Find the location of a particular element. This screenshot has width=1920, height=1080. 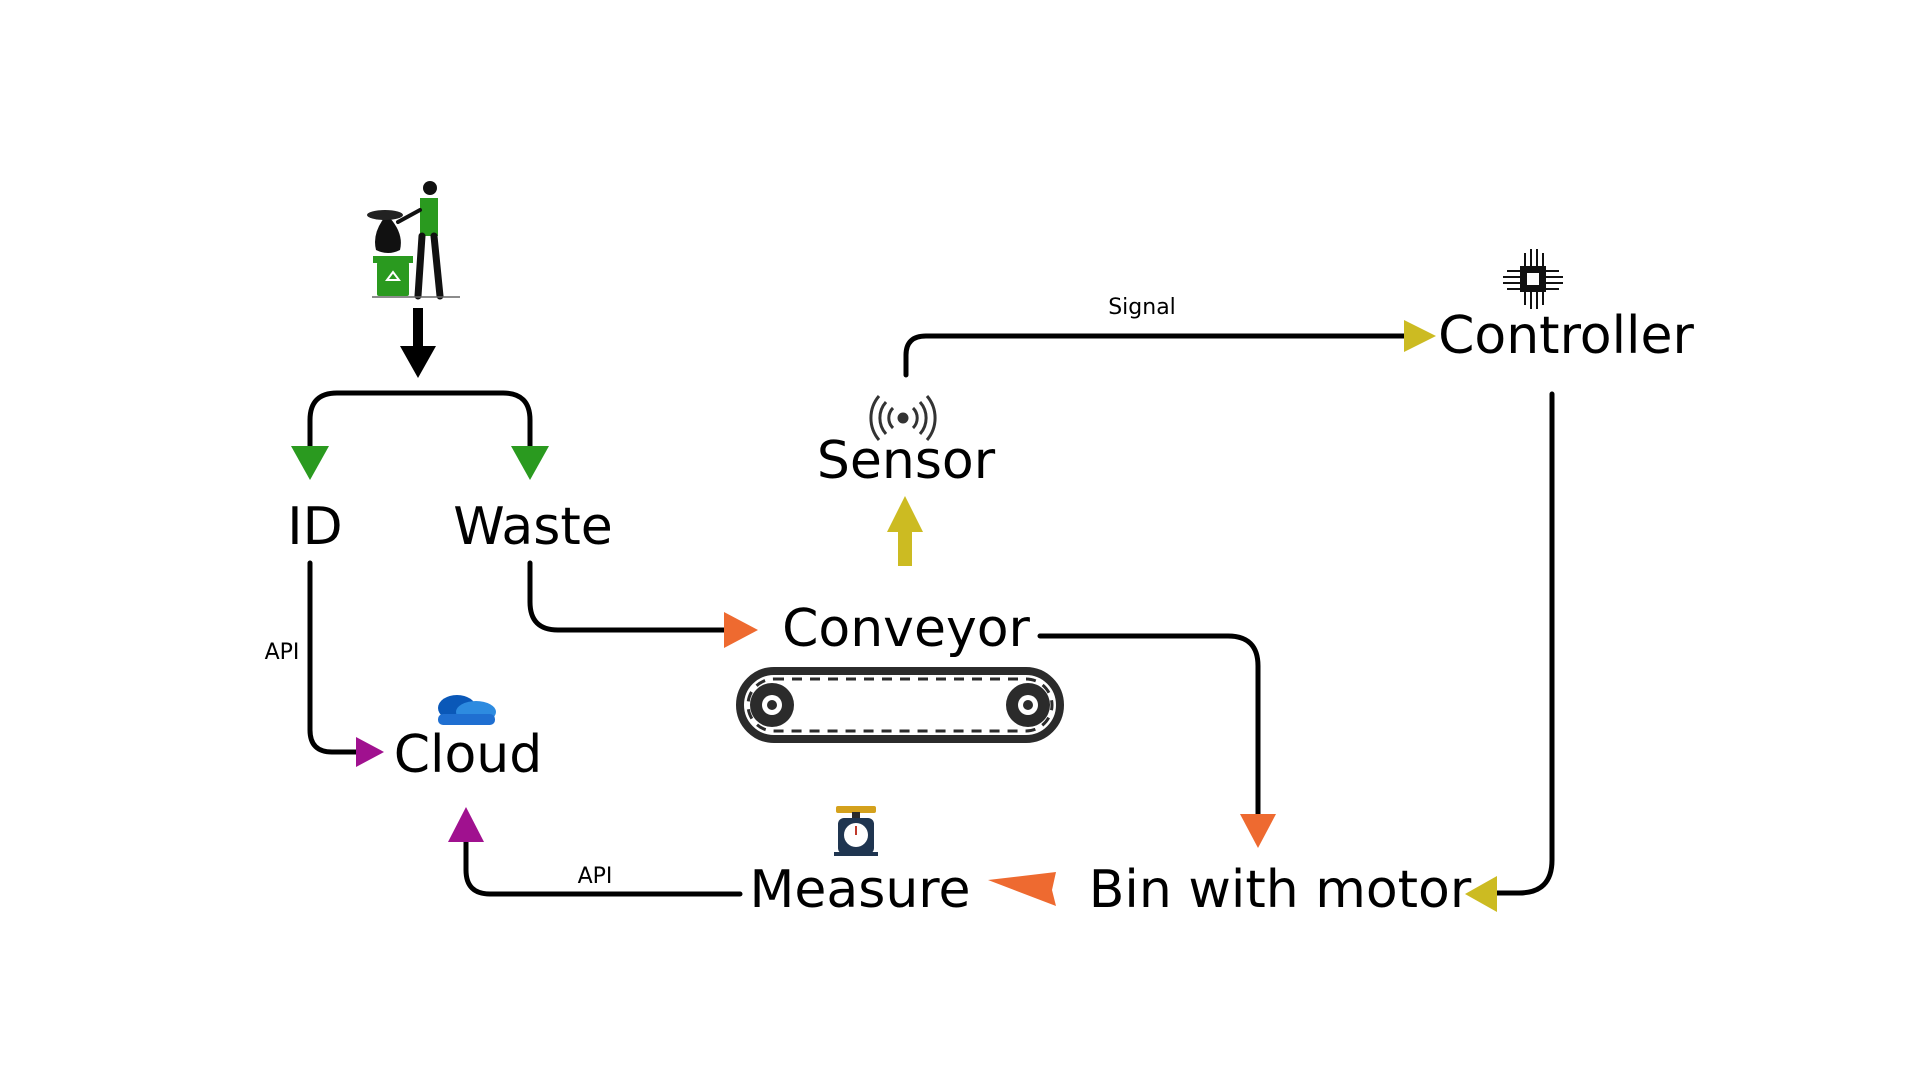

bin-arrowhead is located at coordinates (1258, 831).